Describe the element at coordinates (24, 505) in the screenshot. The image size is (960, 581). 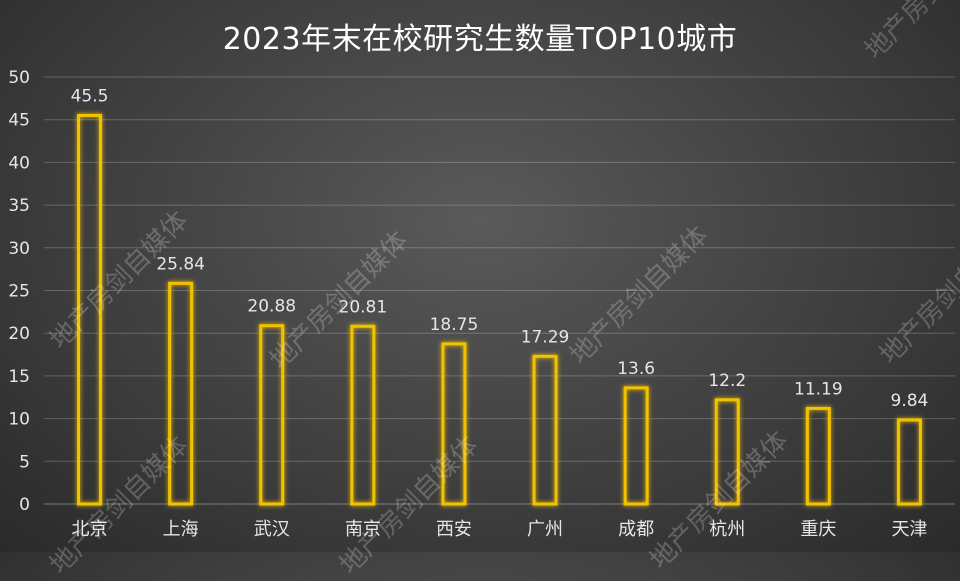
I see `y-tick-label: 0` at that location.